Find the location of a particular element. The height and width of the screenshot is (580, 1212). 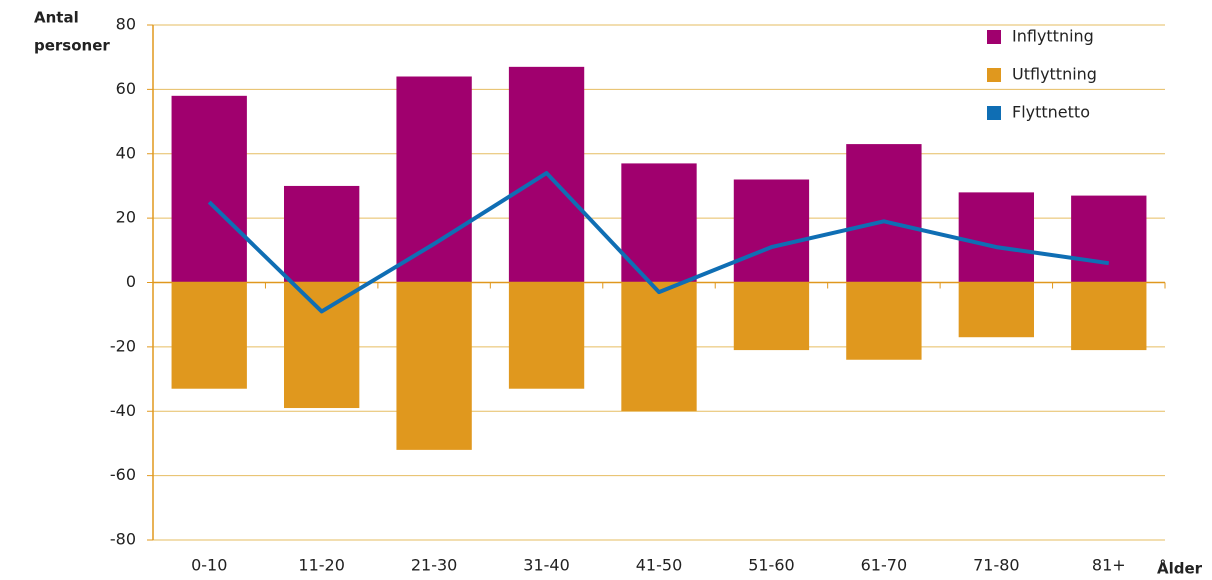

y-tick-label: 40 is located at coordinates (126, 152).